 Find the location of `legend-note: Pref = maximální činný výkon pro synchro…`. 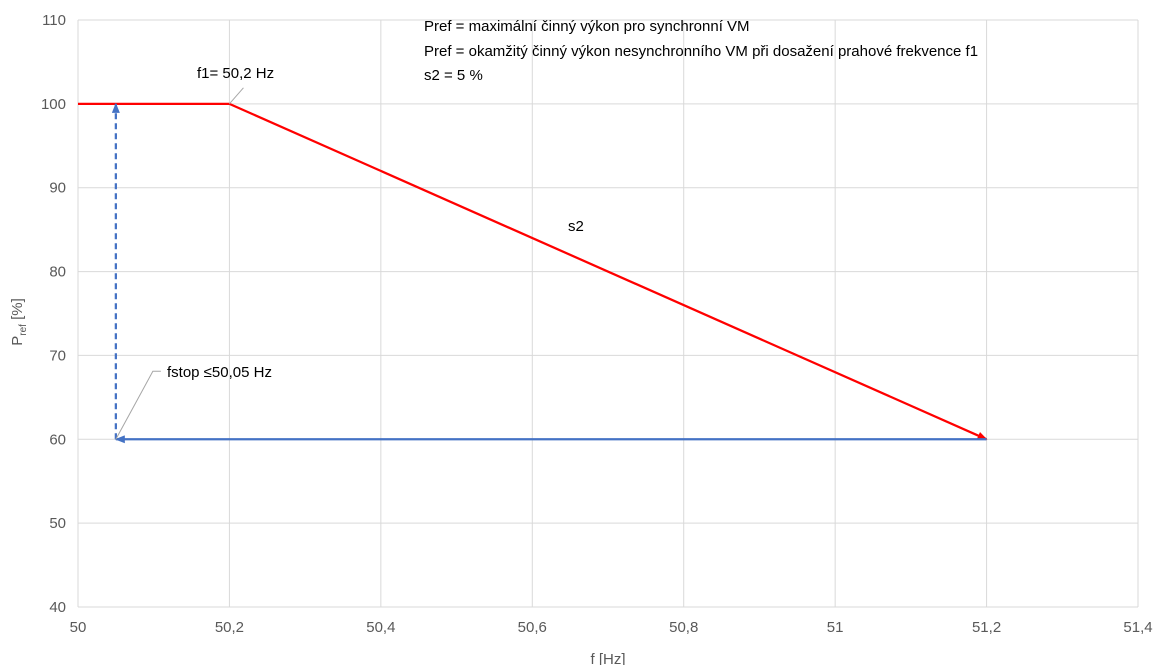

legend-note: Pref = maximální činný výkon pro synchro… is located at coordinates (701, 51).